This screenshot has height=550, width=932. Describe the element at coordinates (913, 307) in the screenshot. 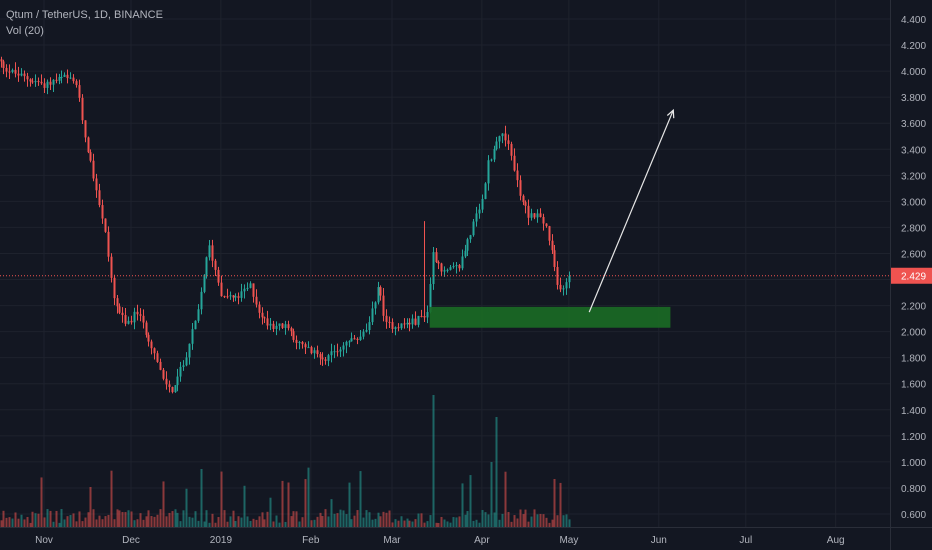

I see `price-tick-label: 2.200` at that location.